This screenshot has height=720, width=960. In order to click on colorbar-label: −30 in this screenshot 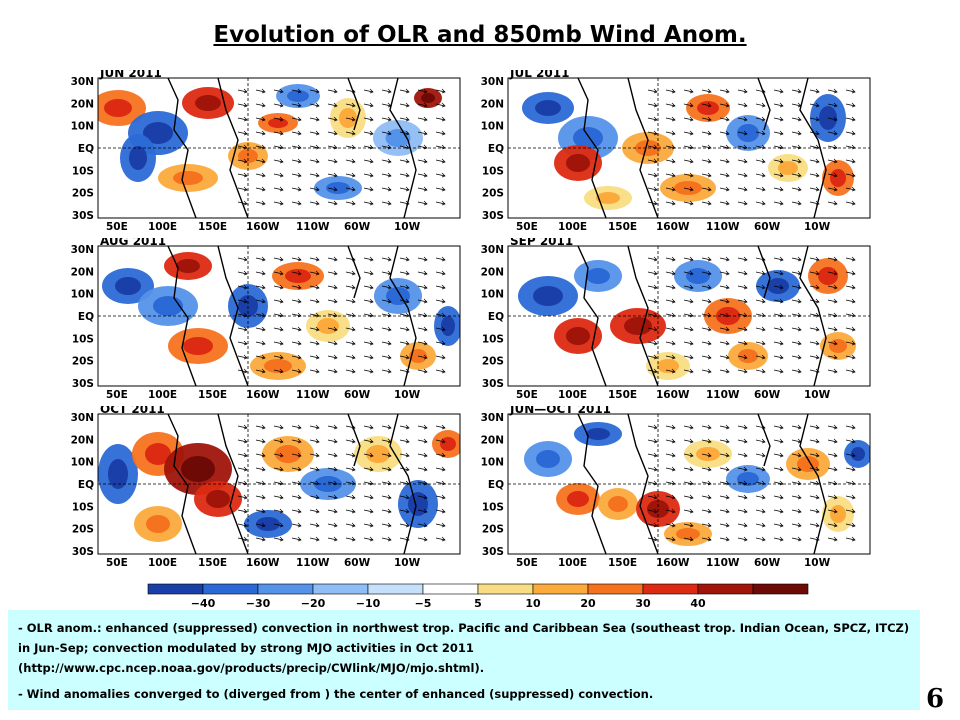, I will do `click(258, 603)`.